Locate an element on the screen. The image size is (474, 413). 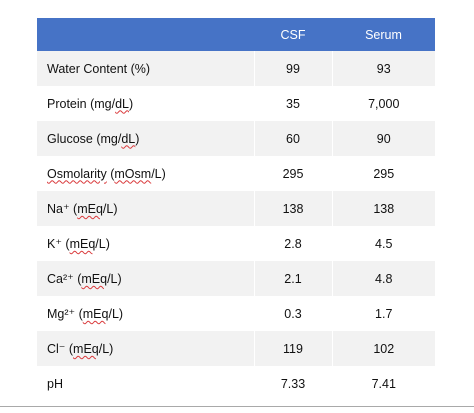
spellcheck-underline: Osmolarity is located at coordinates (77, 173).